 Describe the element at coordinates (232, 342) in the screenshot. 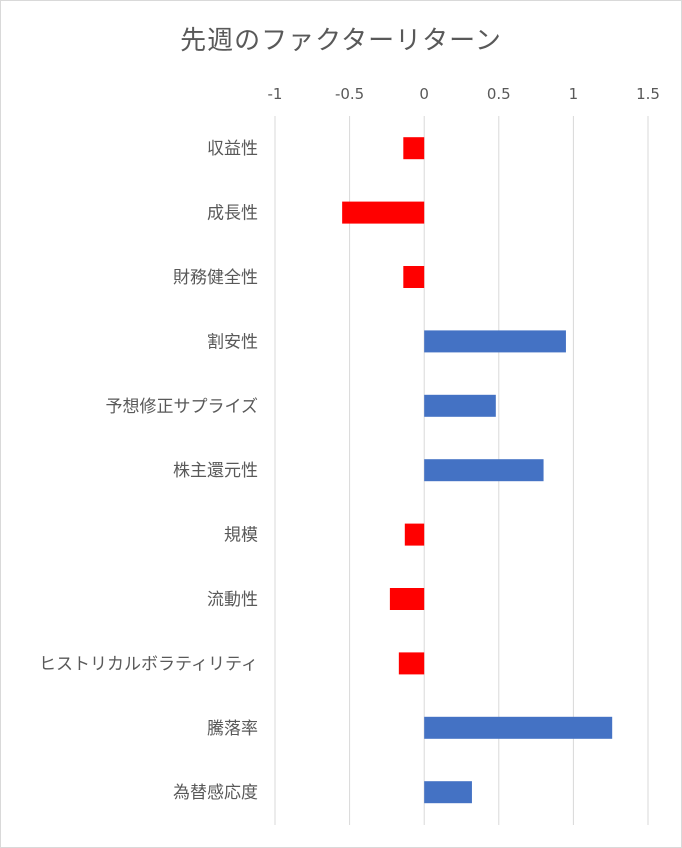

I see `category-label: 割安性` at that location.